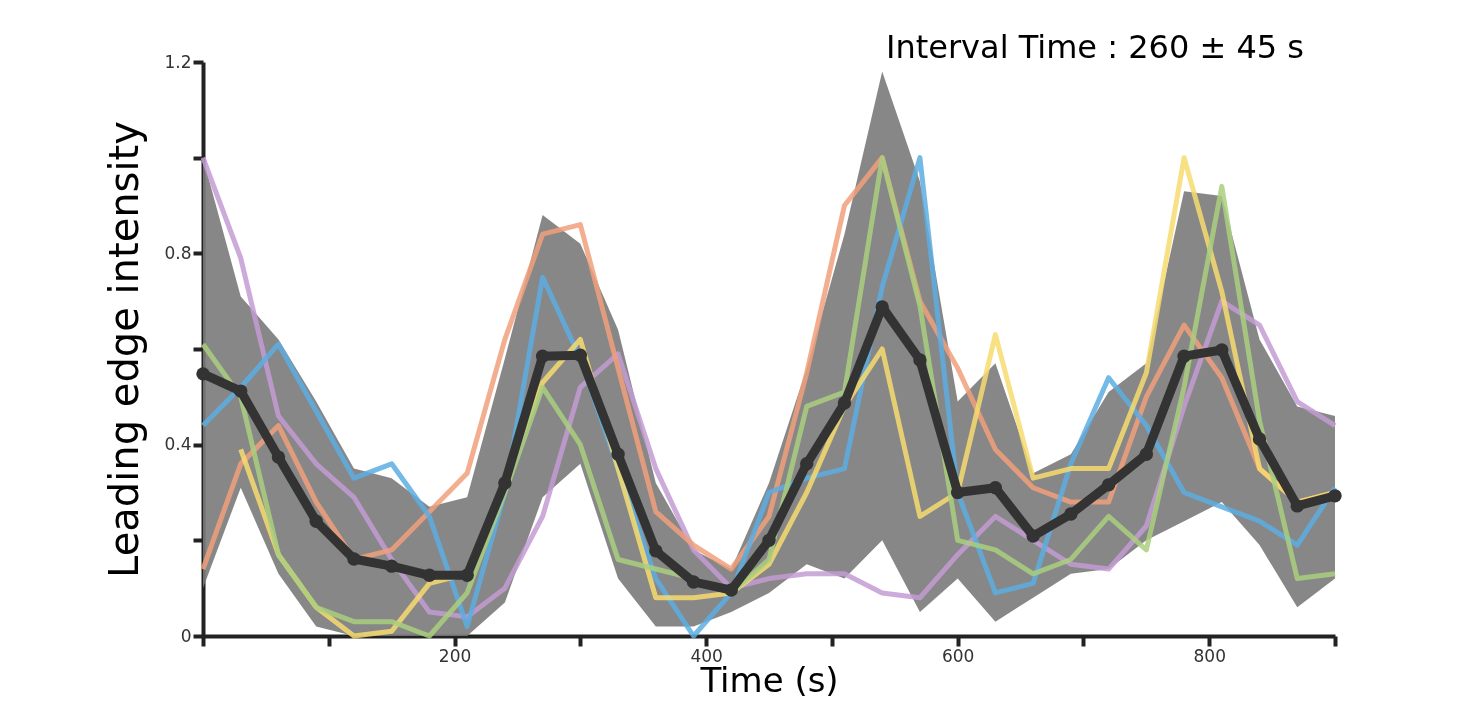 The height and width of the screenshot is (711, 1471). Describe the element at coordinates (178, 252) in the screenshot. I see `y-tick-label: 0.8` at that location.